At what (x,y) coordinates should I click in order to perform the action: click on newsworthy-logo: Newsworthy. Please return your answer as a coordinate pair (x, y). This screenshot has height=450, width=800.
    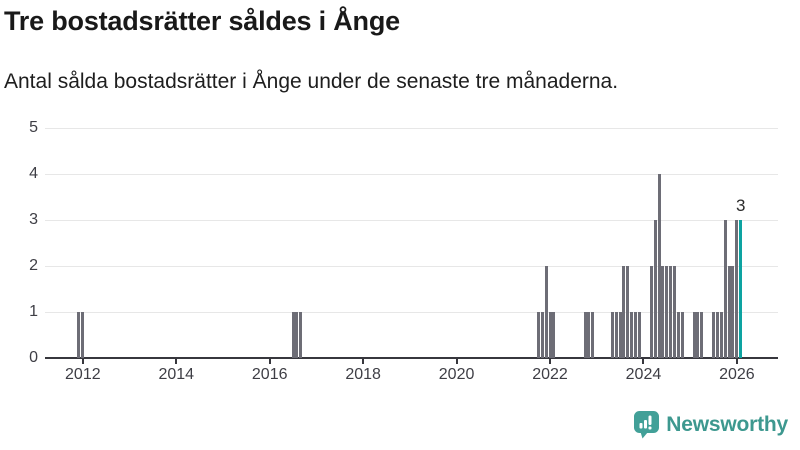
    Looking at the image, I should click on (710, 424).